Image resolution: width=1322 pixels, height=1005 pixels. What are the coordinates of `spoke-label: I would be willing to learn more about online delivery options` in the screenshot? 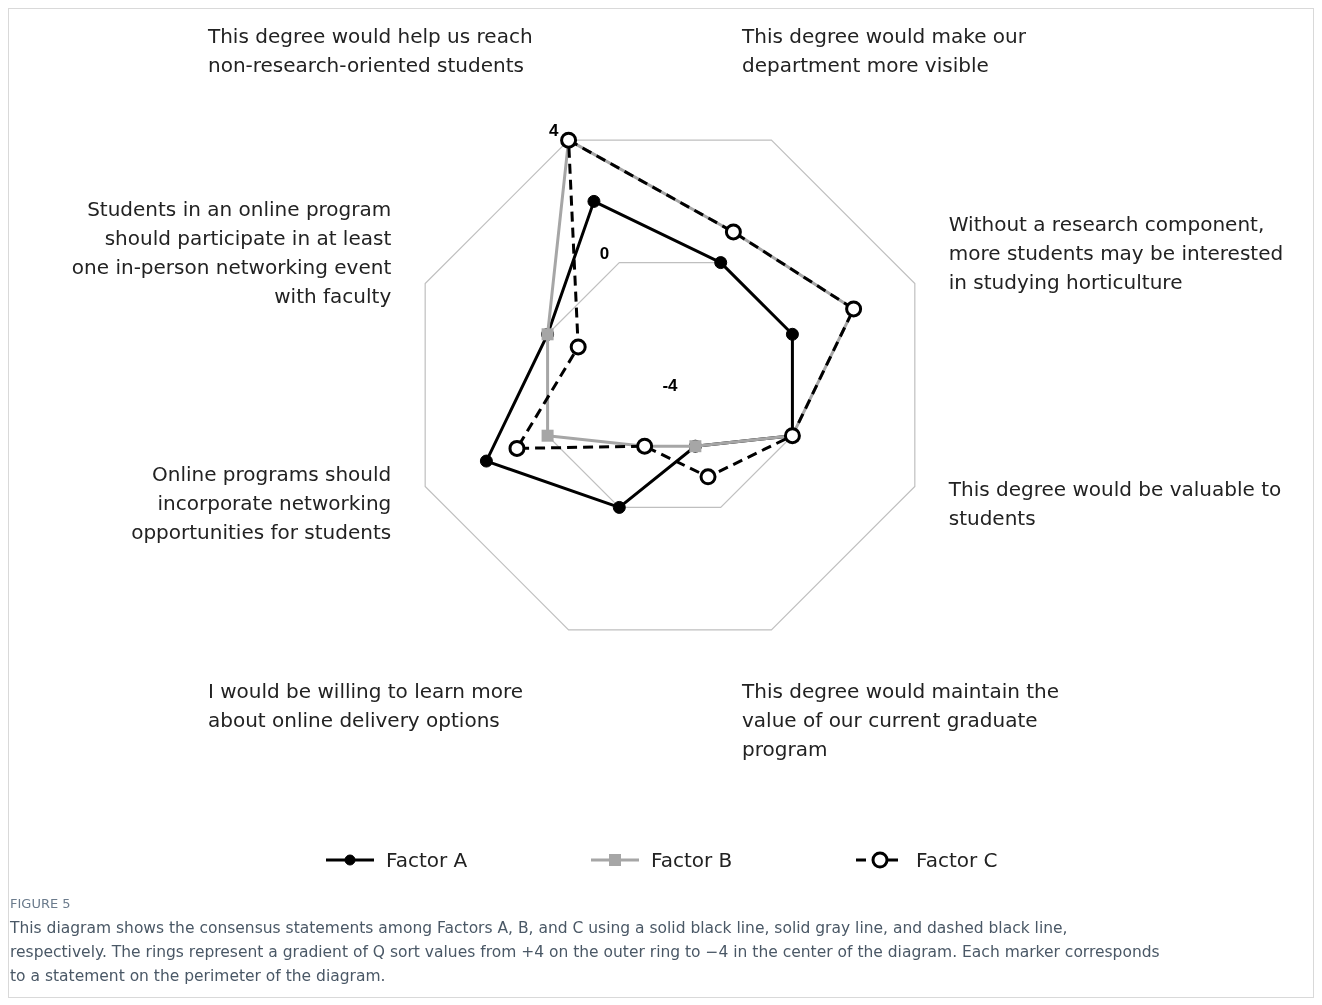 It's located at (365, 705).